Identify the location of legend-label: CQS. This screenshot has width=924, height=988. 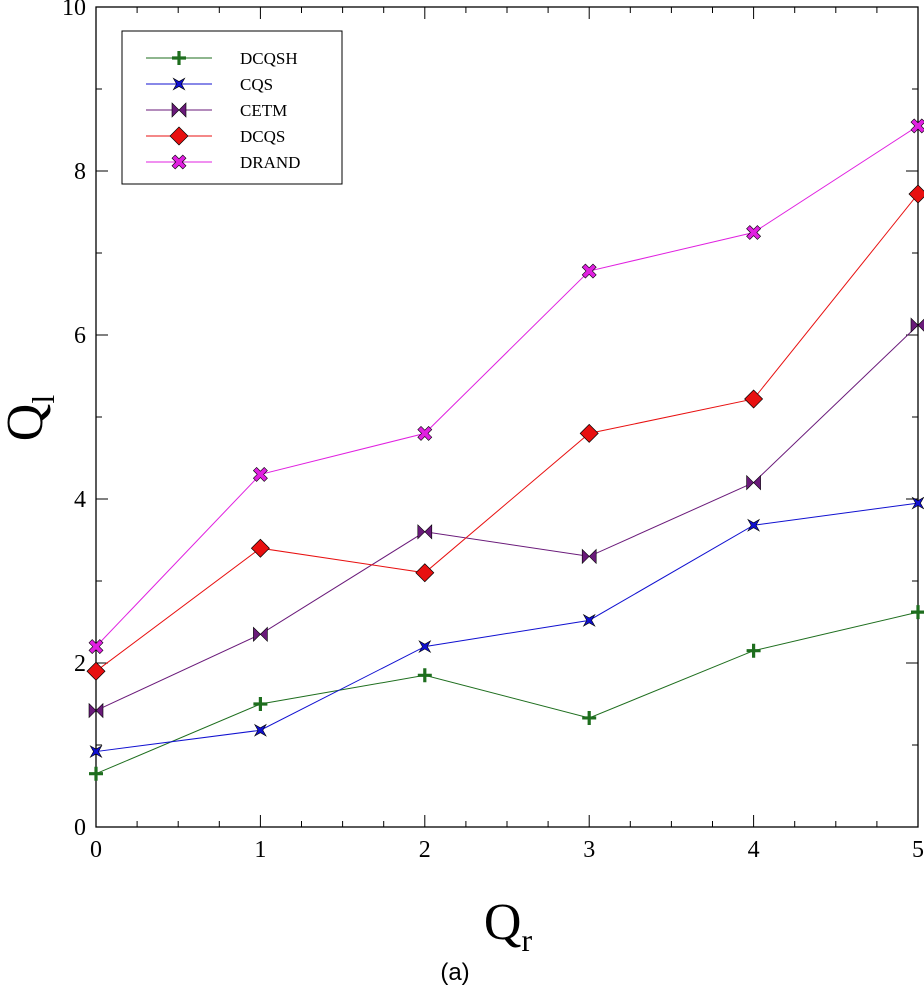
(256, 84).